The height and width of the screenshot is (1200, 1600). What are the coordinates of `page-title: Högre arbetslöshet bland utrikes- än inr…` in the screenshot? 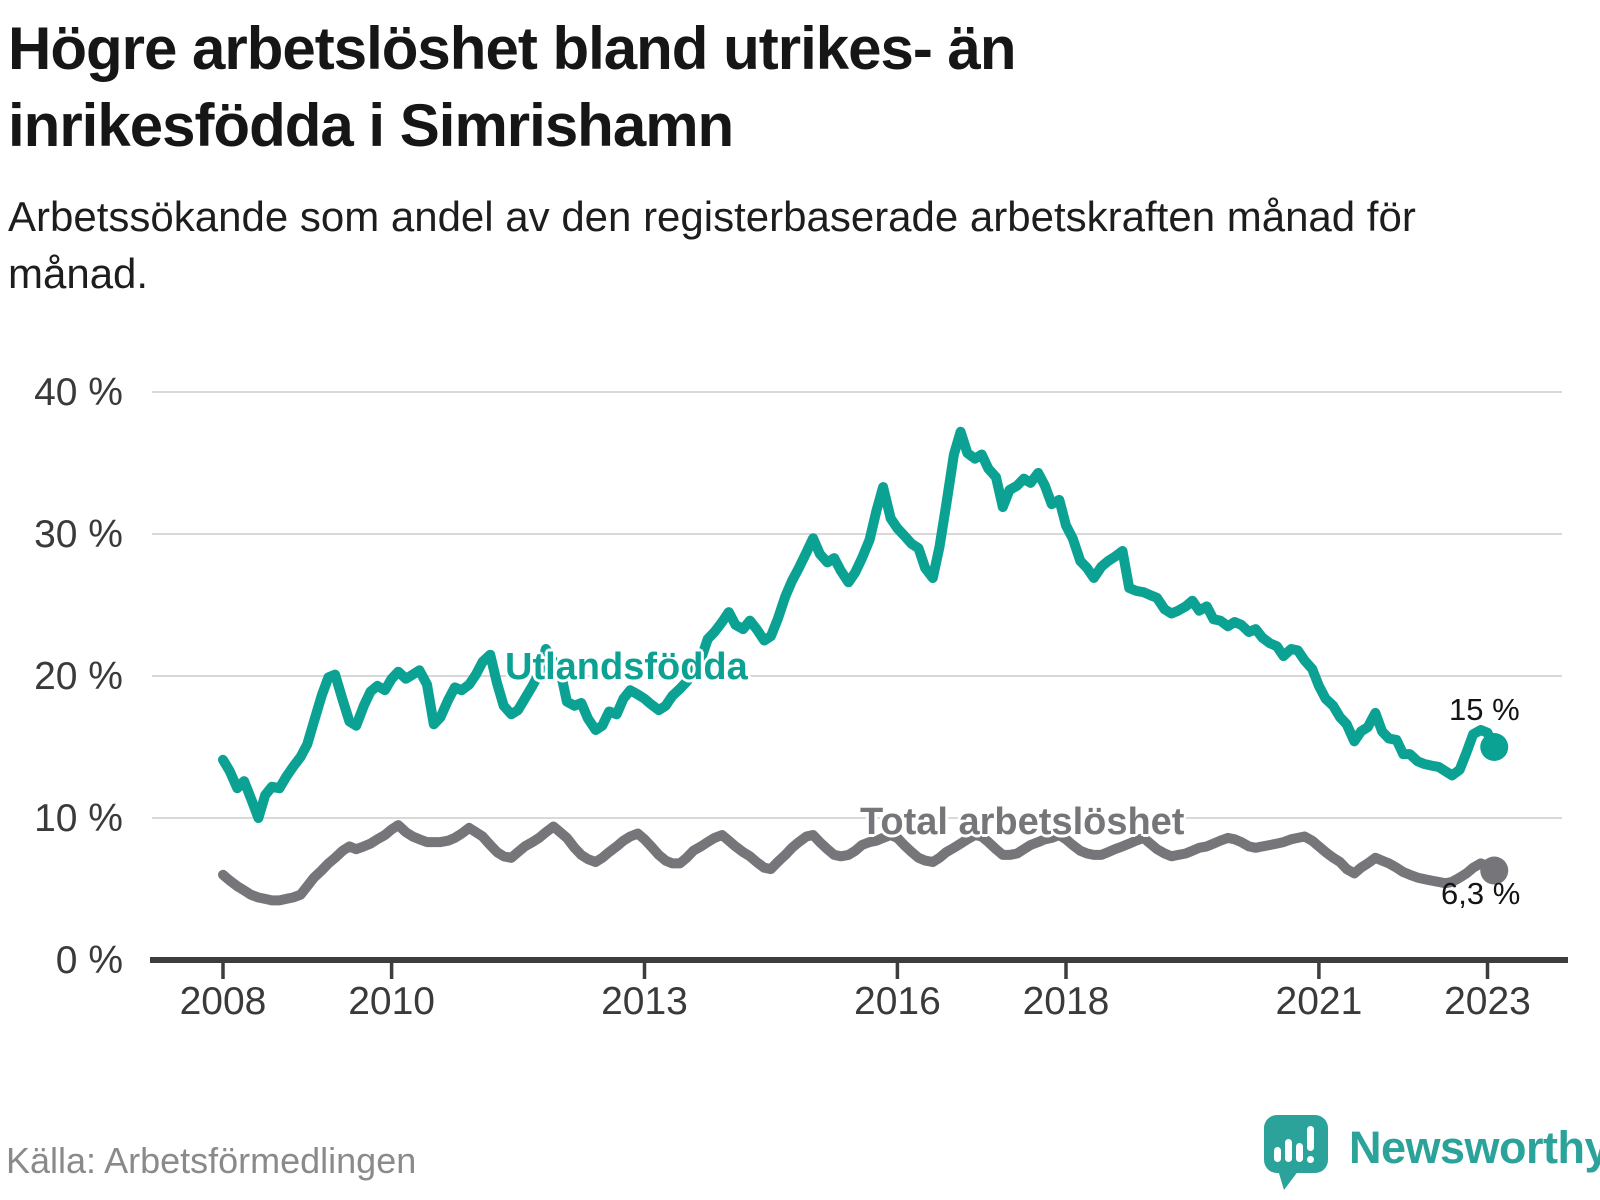 It's located at (512, 87).